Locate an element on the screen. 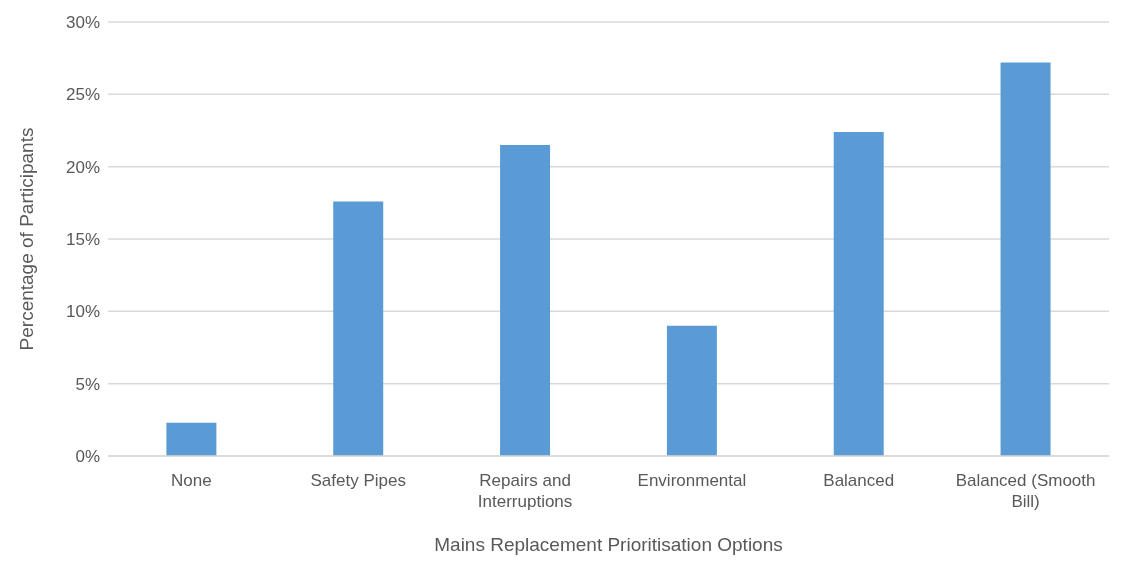 The height and width of the screenshot is (569, 1137). x-tick-label: Balanced (Smooth Bill) is located at coordinates (1025, 491).